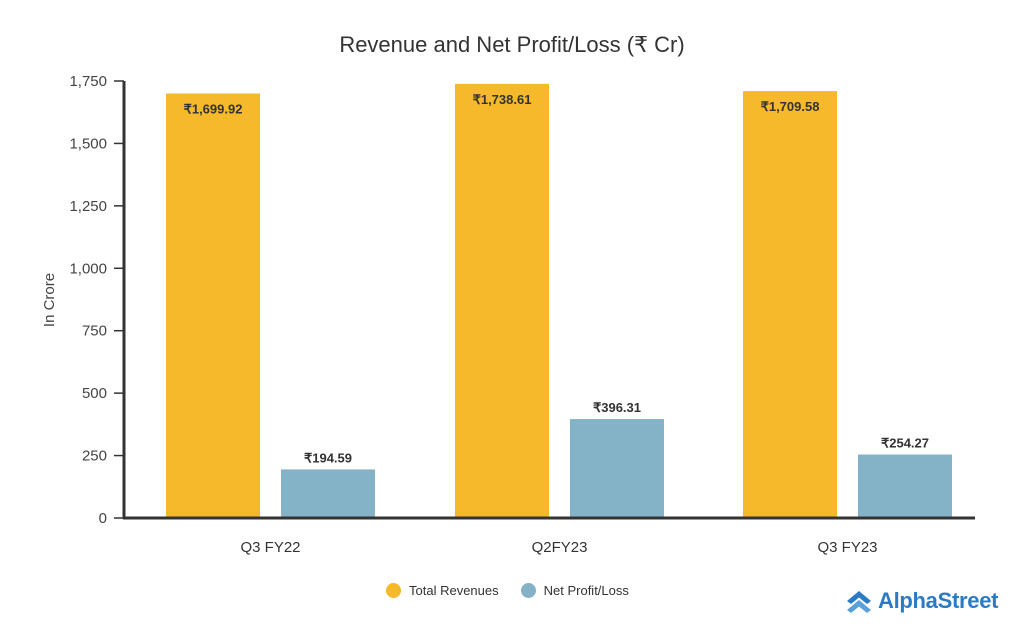 This screenshot has height=640, width=1024. I want to click on data-label: ₹1,699.92, so click(213, 109).